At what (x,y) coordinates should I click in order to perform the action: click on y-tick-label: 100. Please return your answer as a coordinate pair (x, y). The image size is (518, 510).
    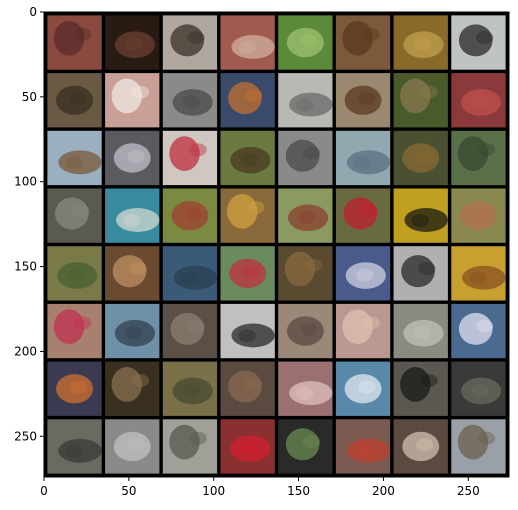
    Looking at the image, I should click on (25, 182).